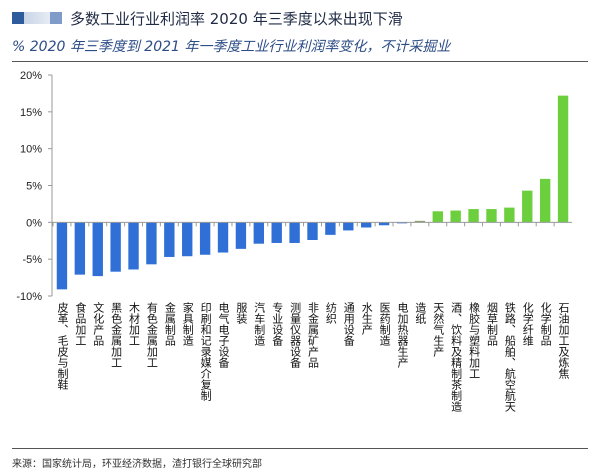 The width and height of the screenshot is (600, 475). I want to click on x-tick-label: 化学制品, so click(546, 324).